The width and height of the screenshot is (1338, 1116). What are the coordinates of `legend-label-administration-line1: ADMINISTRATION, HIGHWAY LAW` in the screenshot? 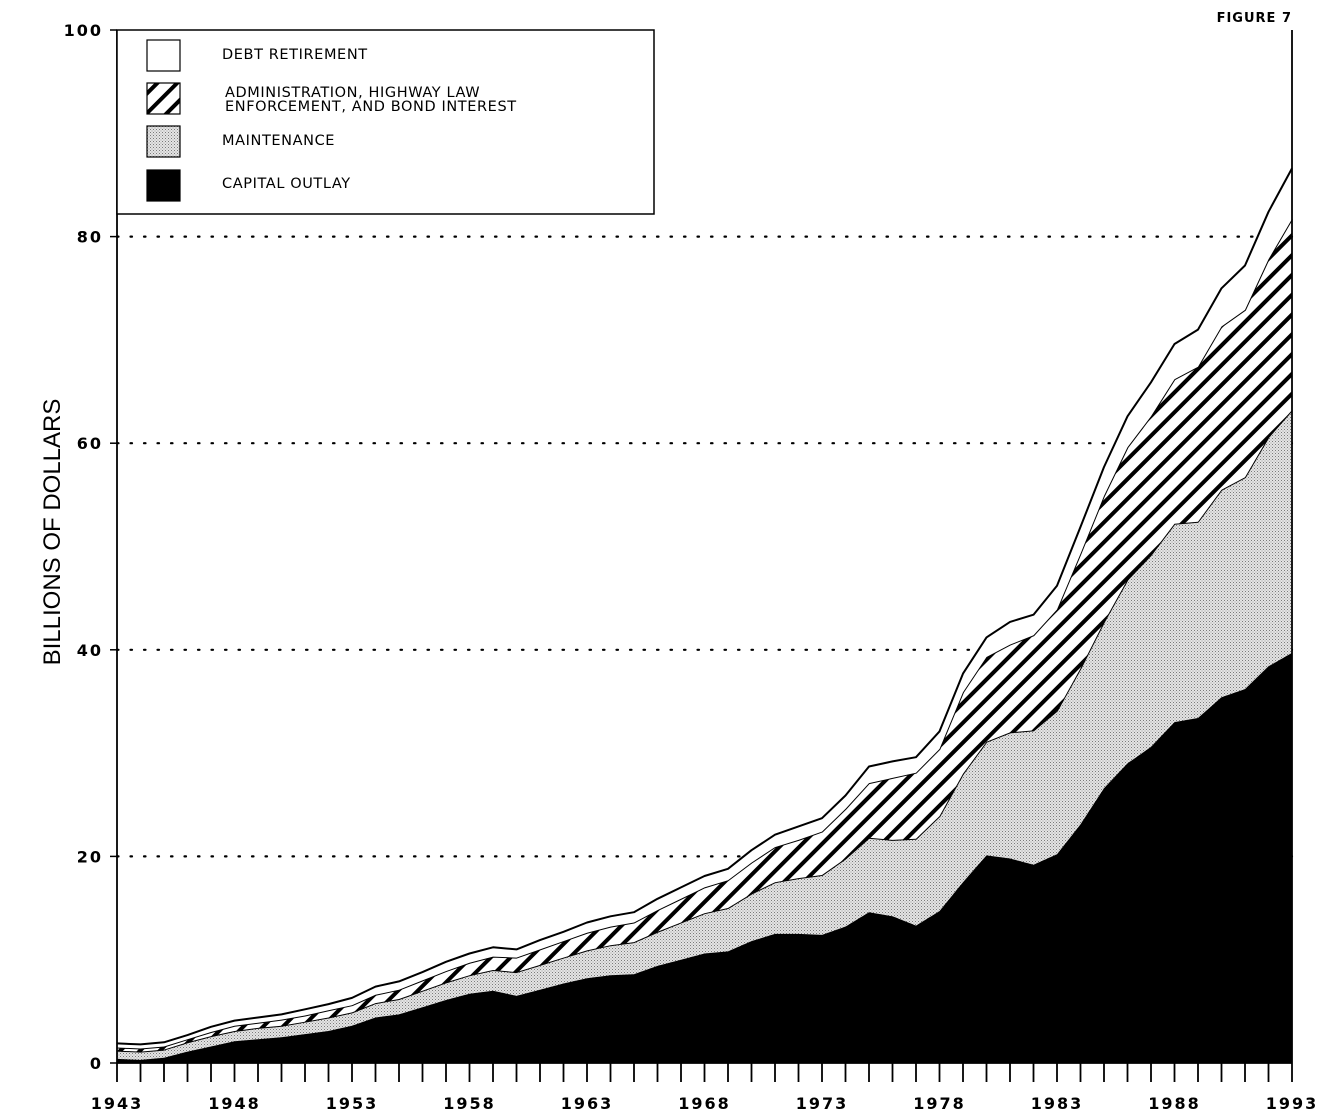 It's located at (352, 93).